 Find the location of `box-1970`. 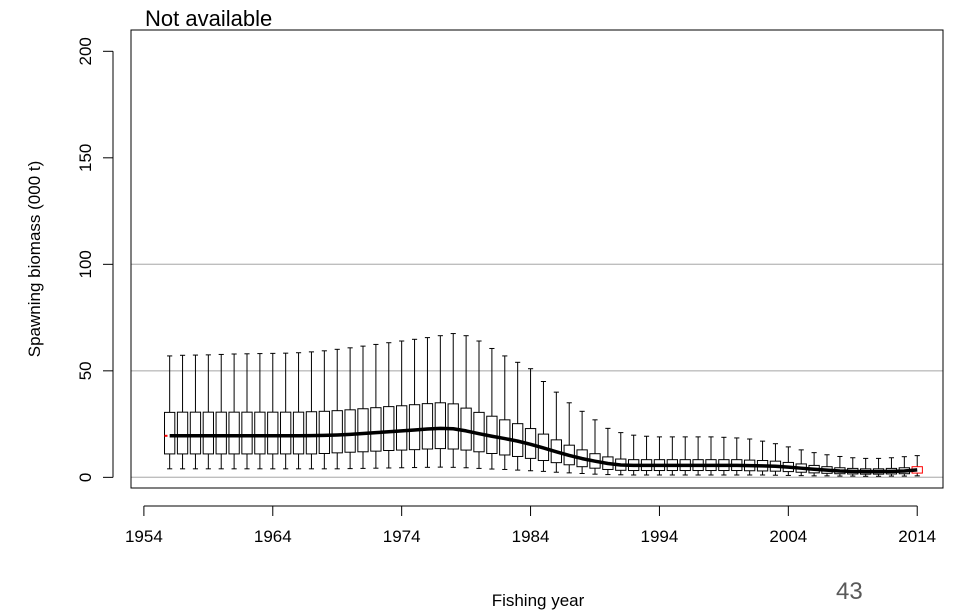

box-1970 is located at coordinates (350, 408).